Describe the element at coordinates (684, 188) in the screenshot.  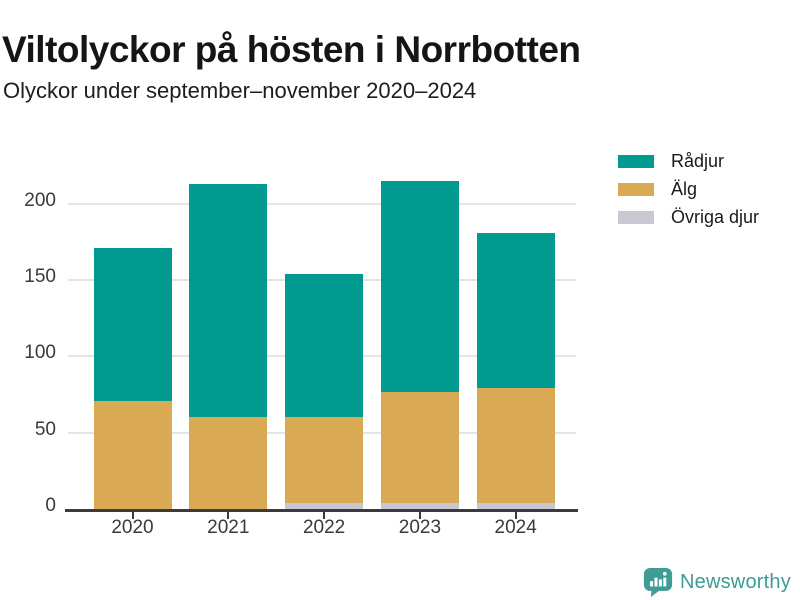
I see `legend-label: Älg` at that location.